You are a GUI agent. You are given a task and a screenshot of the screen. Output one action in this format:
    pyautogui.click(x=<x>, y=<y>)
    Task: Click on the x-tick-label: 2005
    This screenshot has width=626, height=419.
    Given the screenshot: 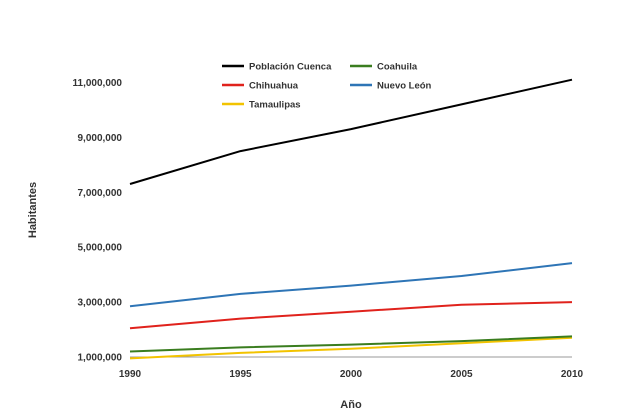 What is the action you would take?
    pyautogui.click(x=461, y=374)
    